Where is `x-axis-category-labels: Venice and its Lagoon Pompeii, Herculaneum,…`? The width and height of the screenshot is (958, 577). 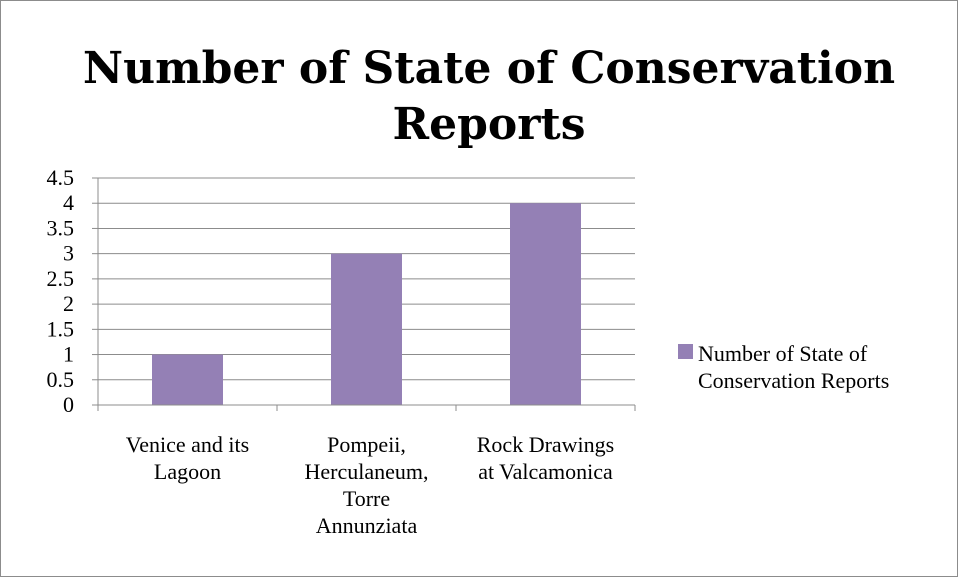
x-axis-category-labels: Venice and its Lagoon Pompeii, Herculaneum,… is located at coordinates (370, 485).